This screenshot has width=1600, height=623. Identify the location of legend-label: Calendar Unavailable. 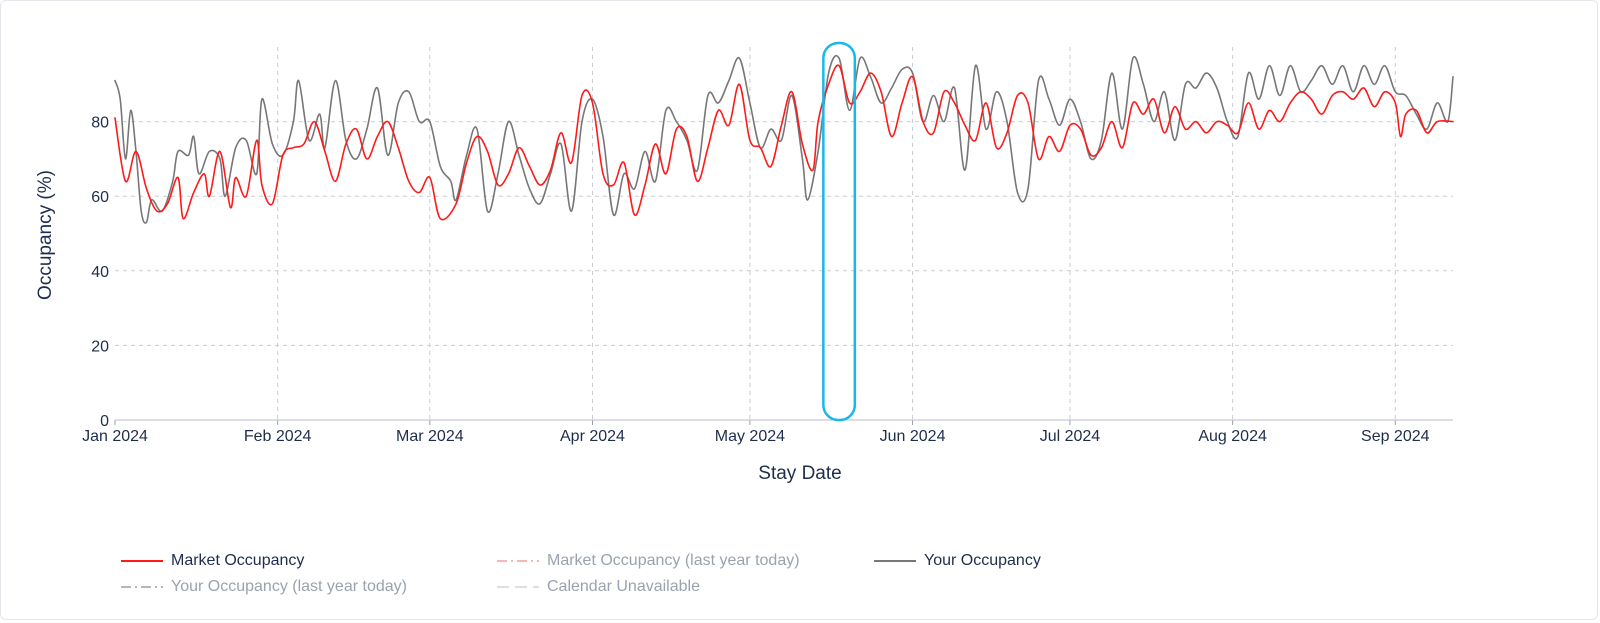
(623, 586).